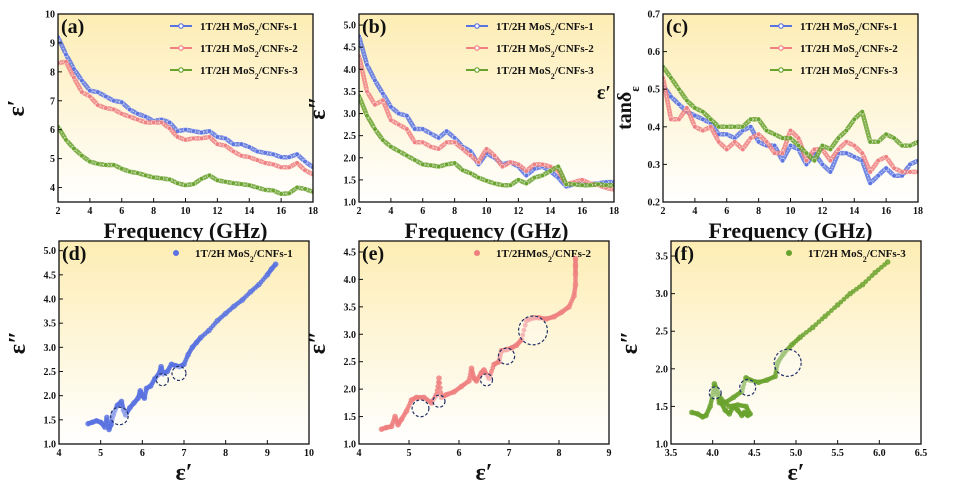 This screenshot has height=485, width=954. I want to click on legend-item: 1T/2HMoS2/CNFs-2, so click(533, 256).